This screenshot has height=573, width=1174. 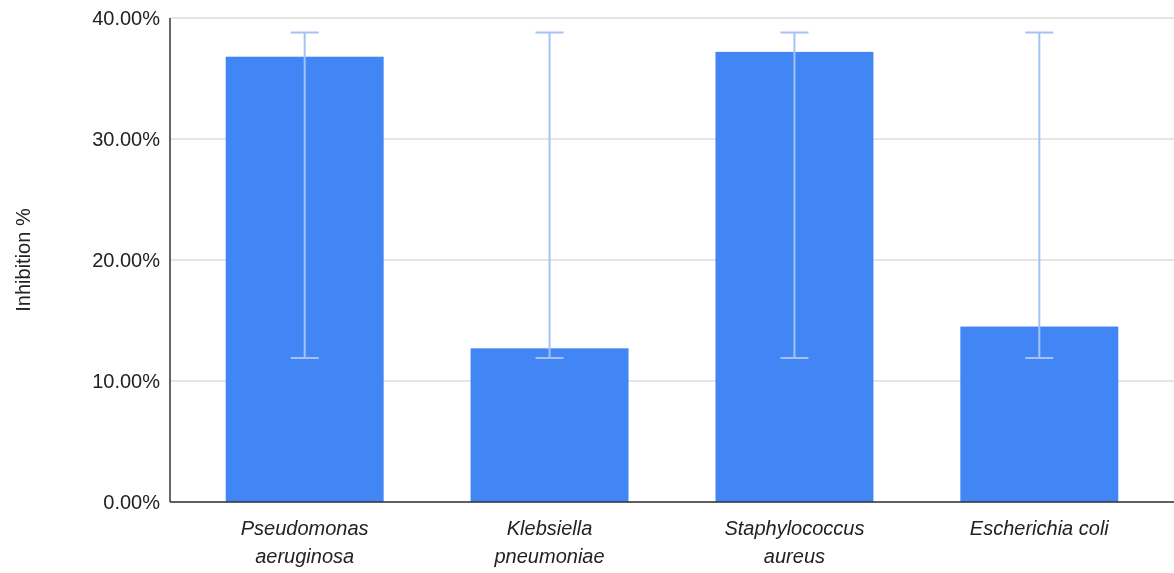 I want to click on y-tick-label: 0.00%, so click(x=132, y=502).